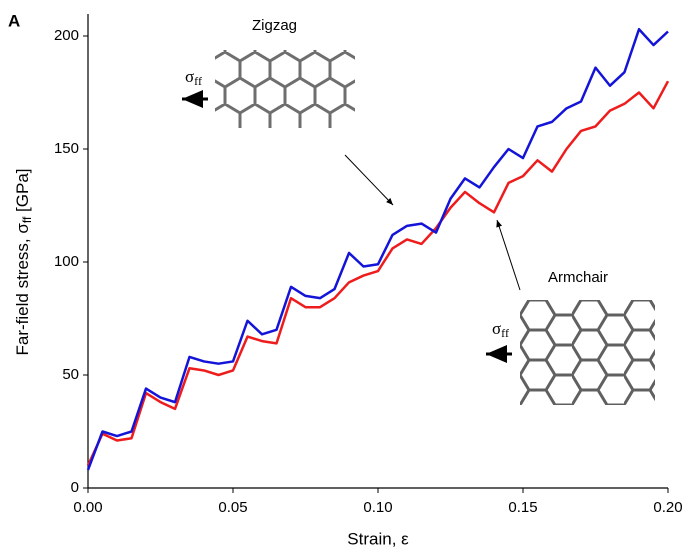 The width and height of the screenshot is (689, 557). Describe the element at coordinates (66, 261) in the screenshot. I see `y-tick-label: 100` at that location.